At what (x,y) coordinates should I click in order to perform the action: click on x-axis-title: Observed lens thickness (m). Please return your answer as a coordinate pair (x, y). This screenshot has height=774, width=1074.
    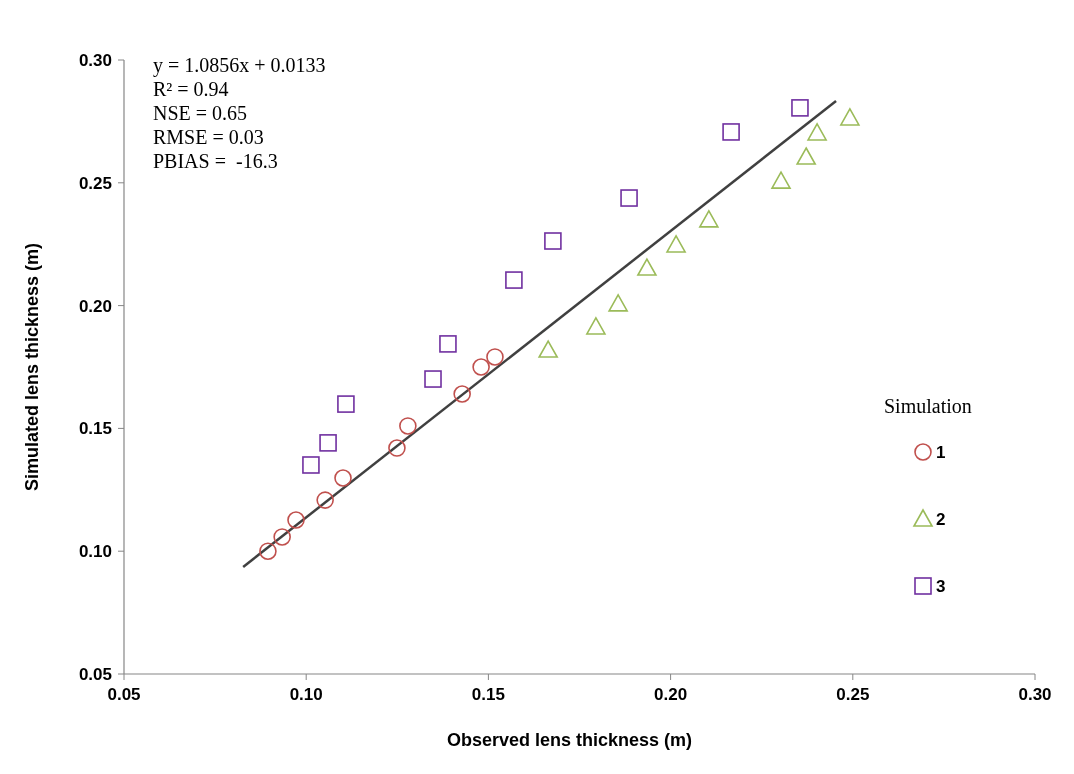
    Looking at the image, I should click on (569, 740).